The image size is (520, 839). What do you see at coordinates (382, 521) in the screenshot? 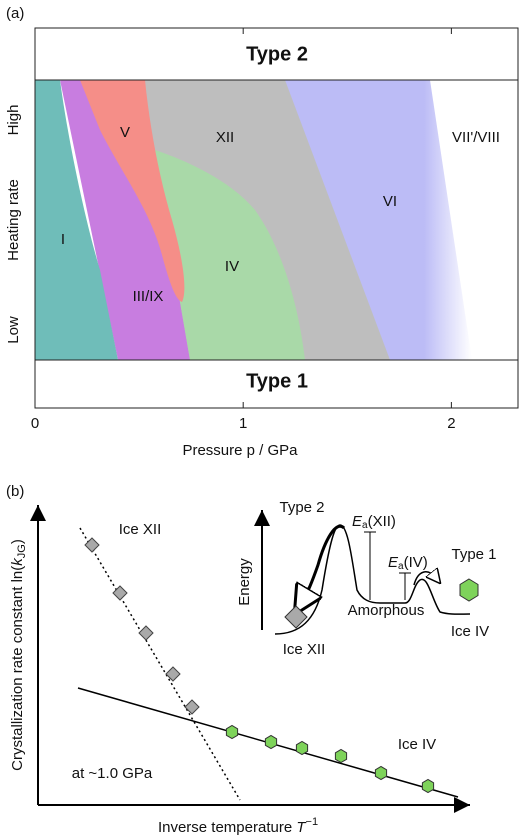
I see `text: (XII)` at bounding box center [382, 521].